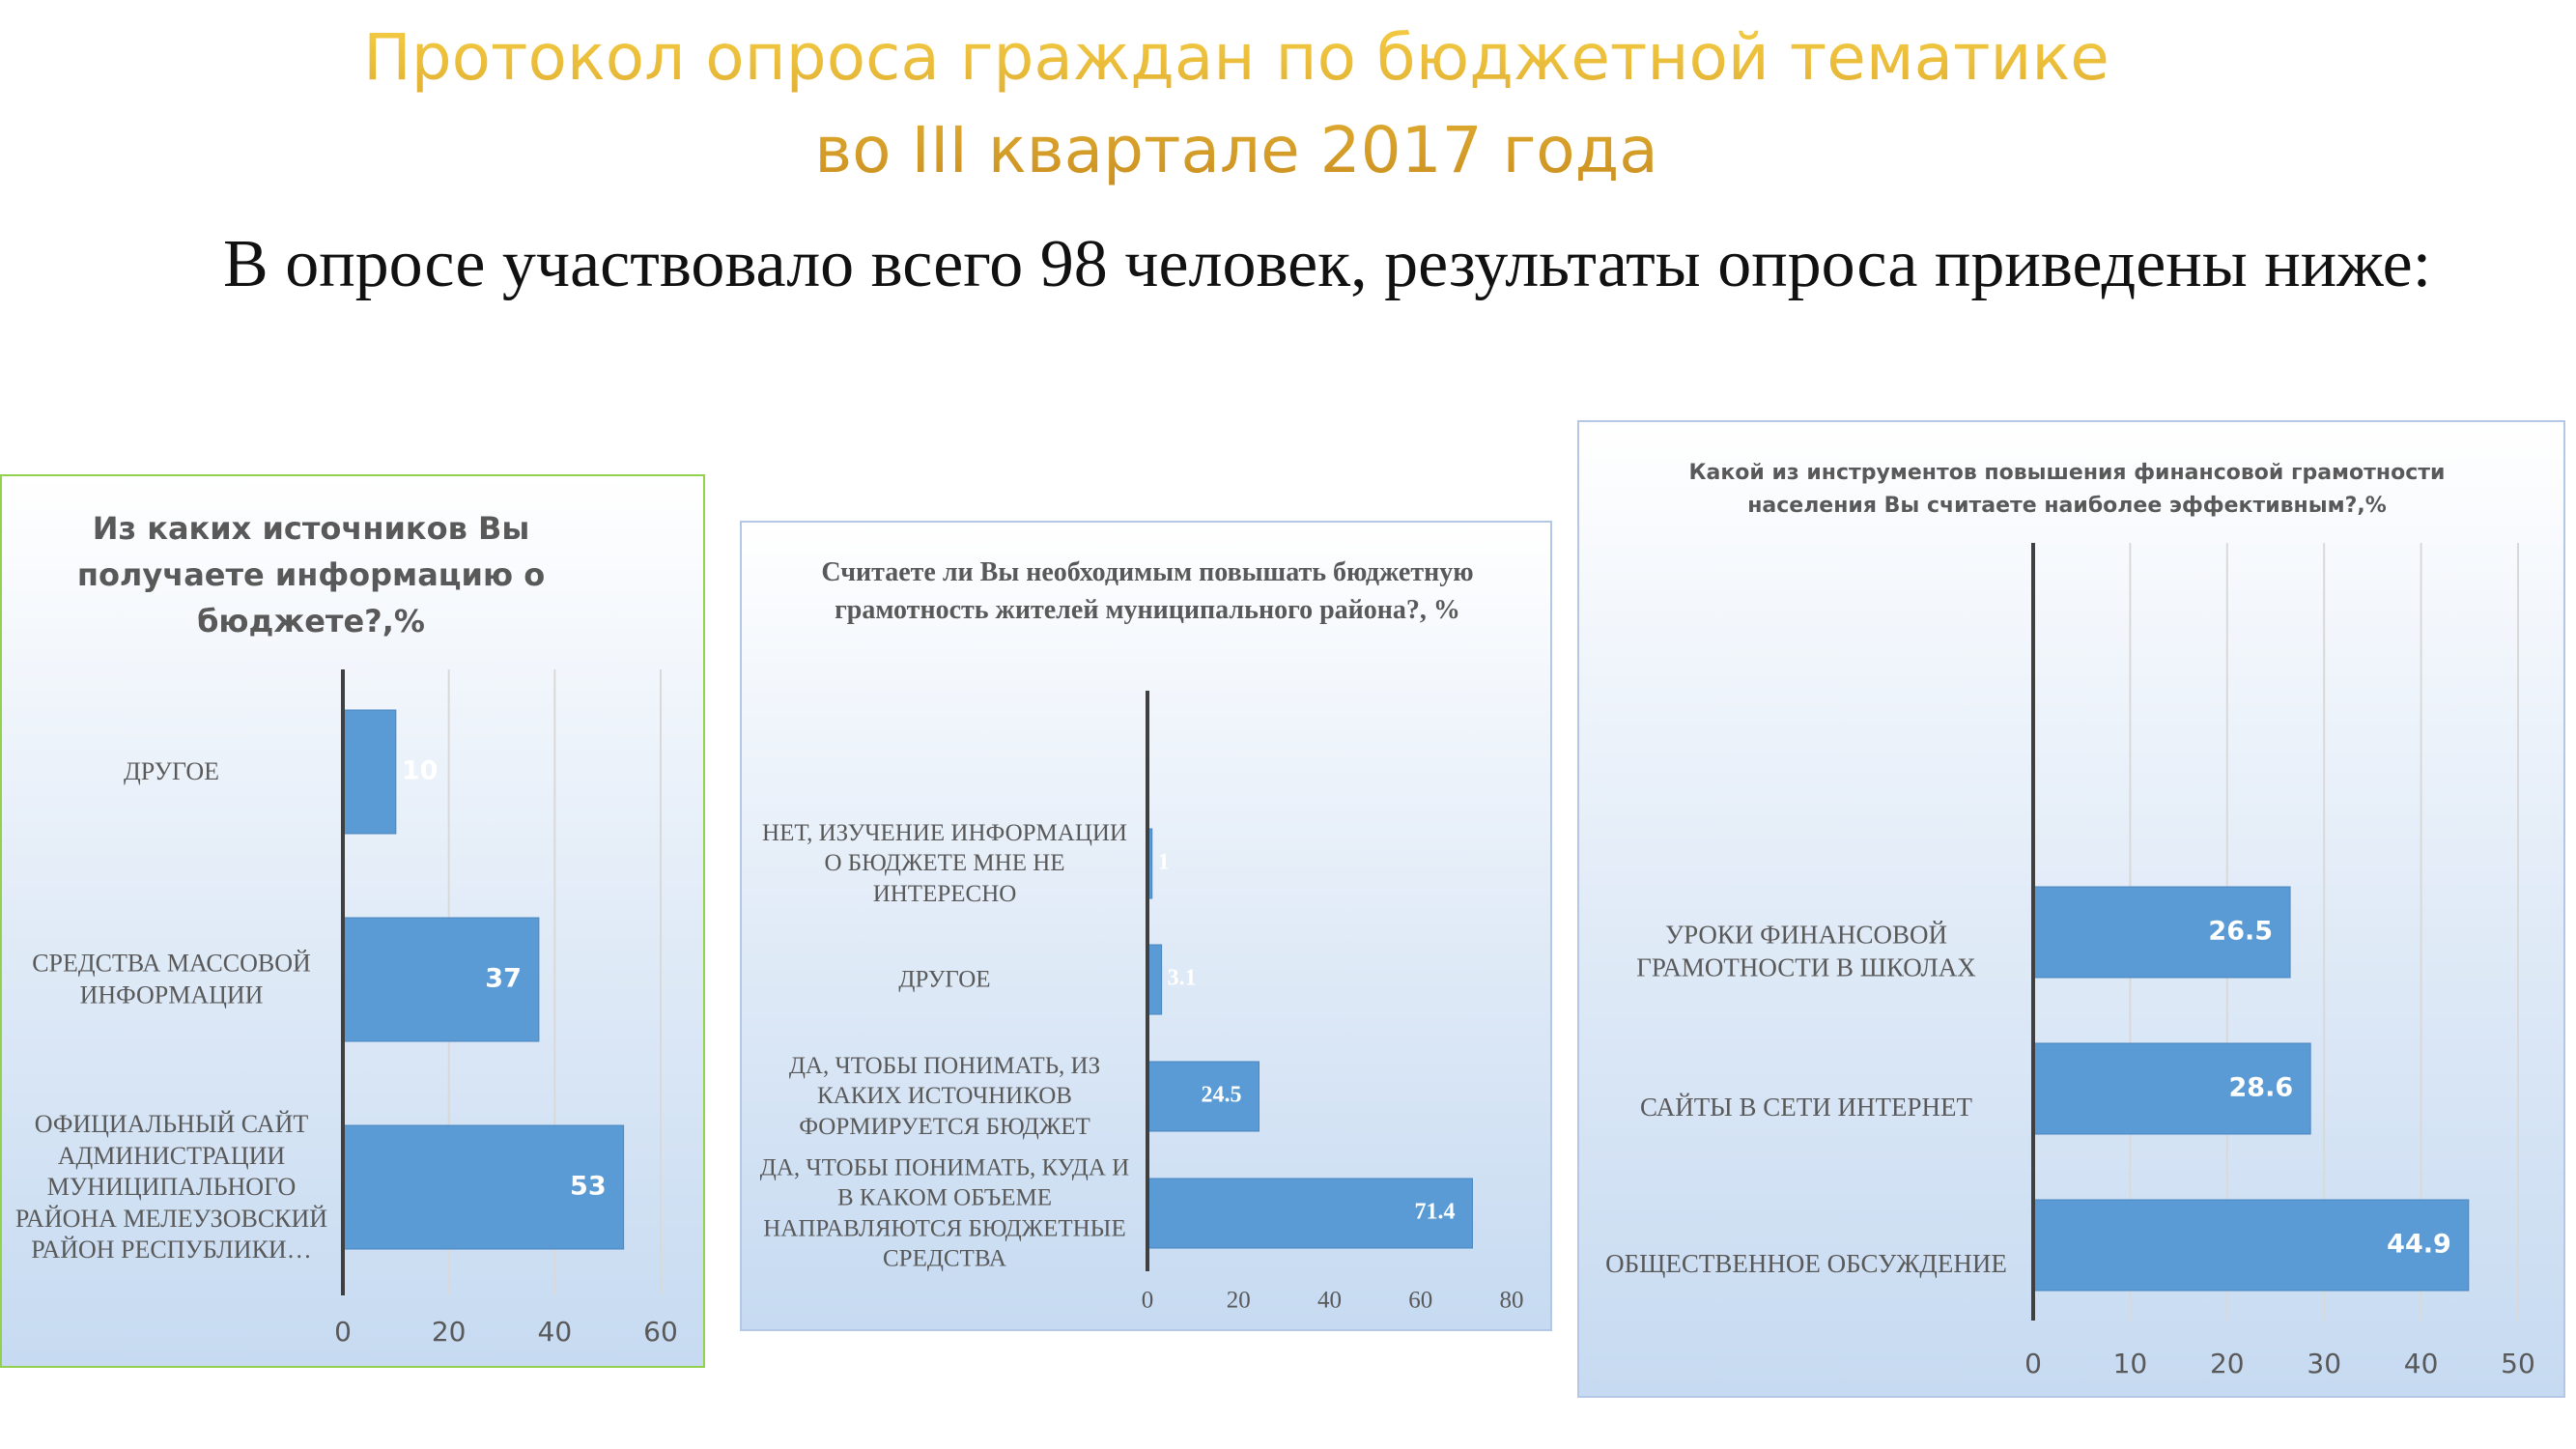 The width and height of the screenshot is (2576, 1449). I want to click on plot: 0 10 20 30 40 50 26.5 28.6 44.9, so click(2279, 961).